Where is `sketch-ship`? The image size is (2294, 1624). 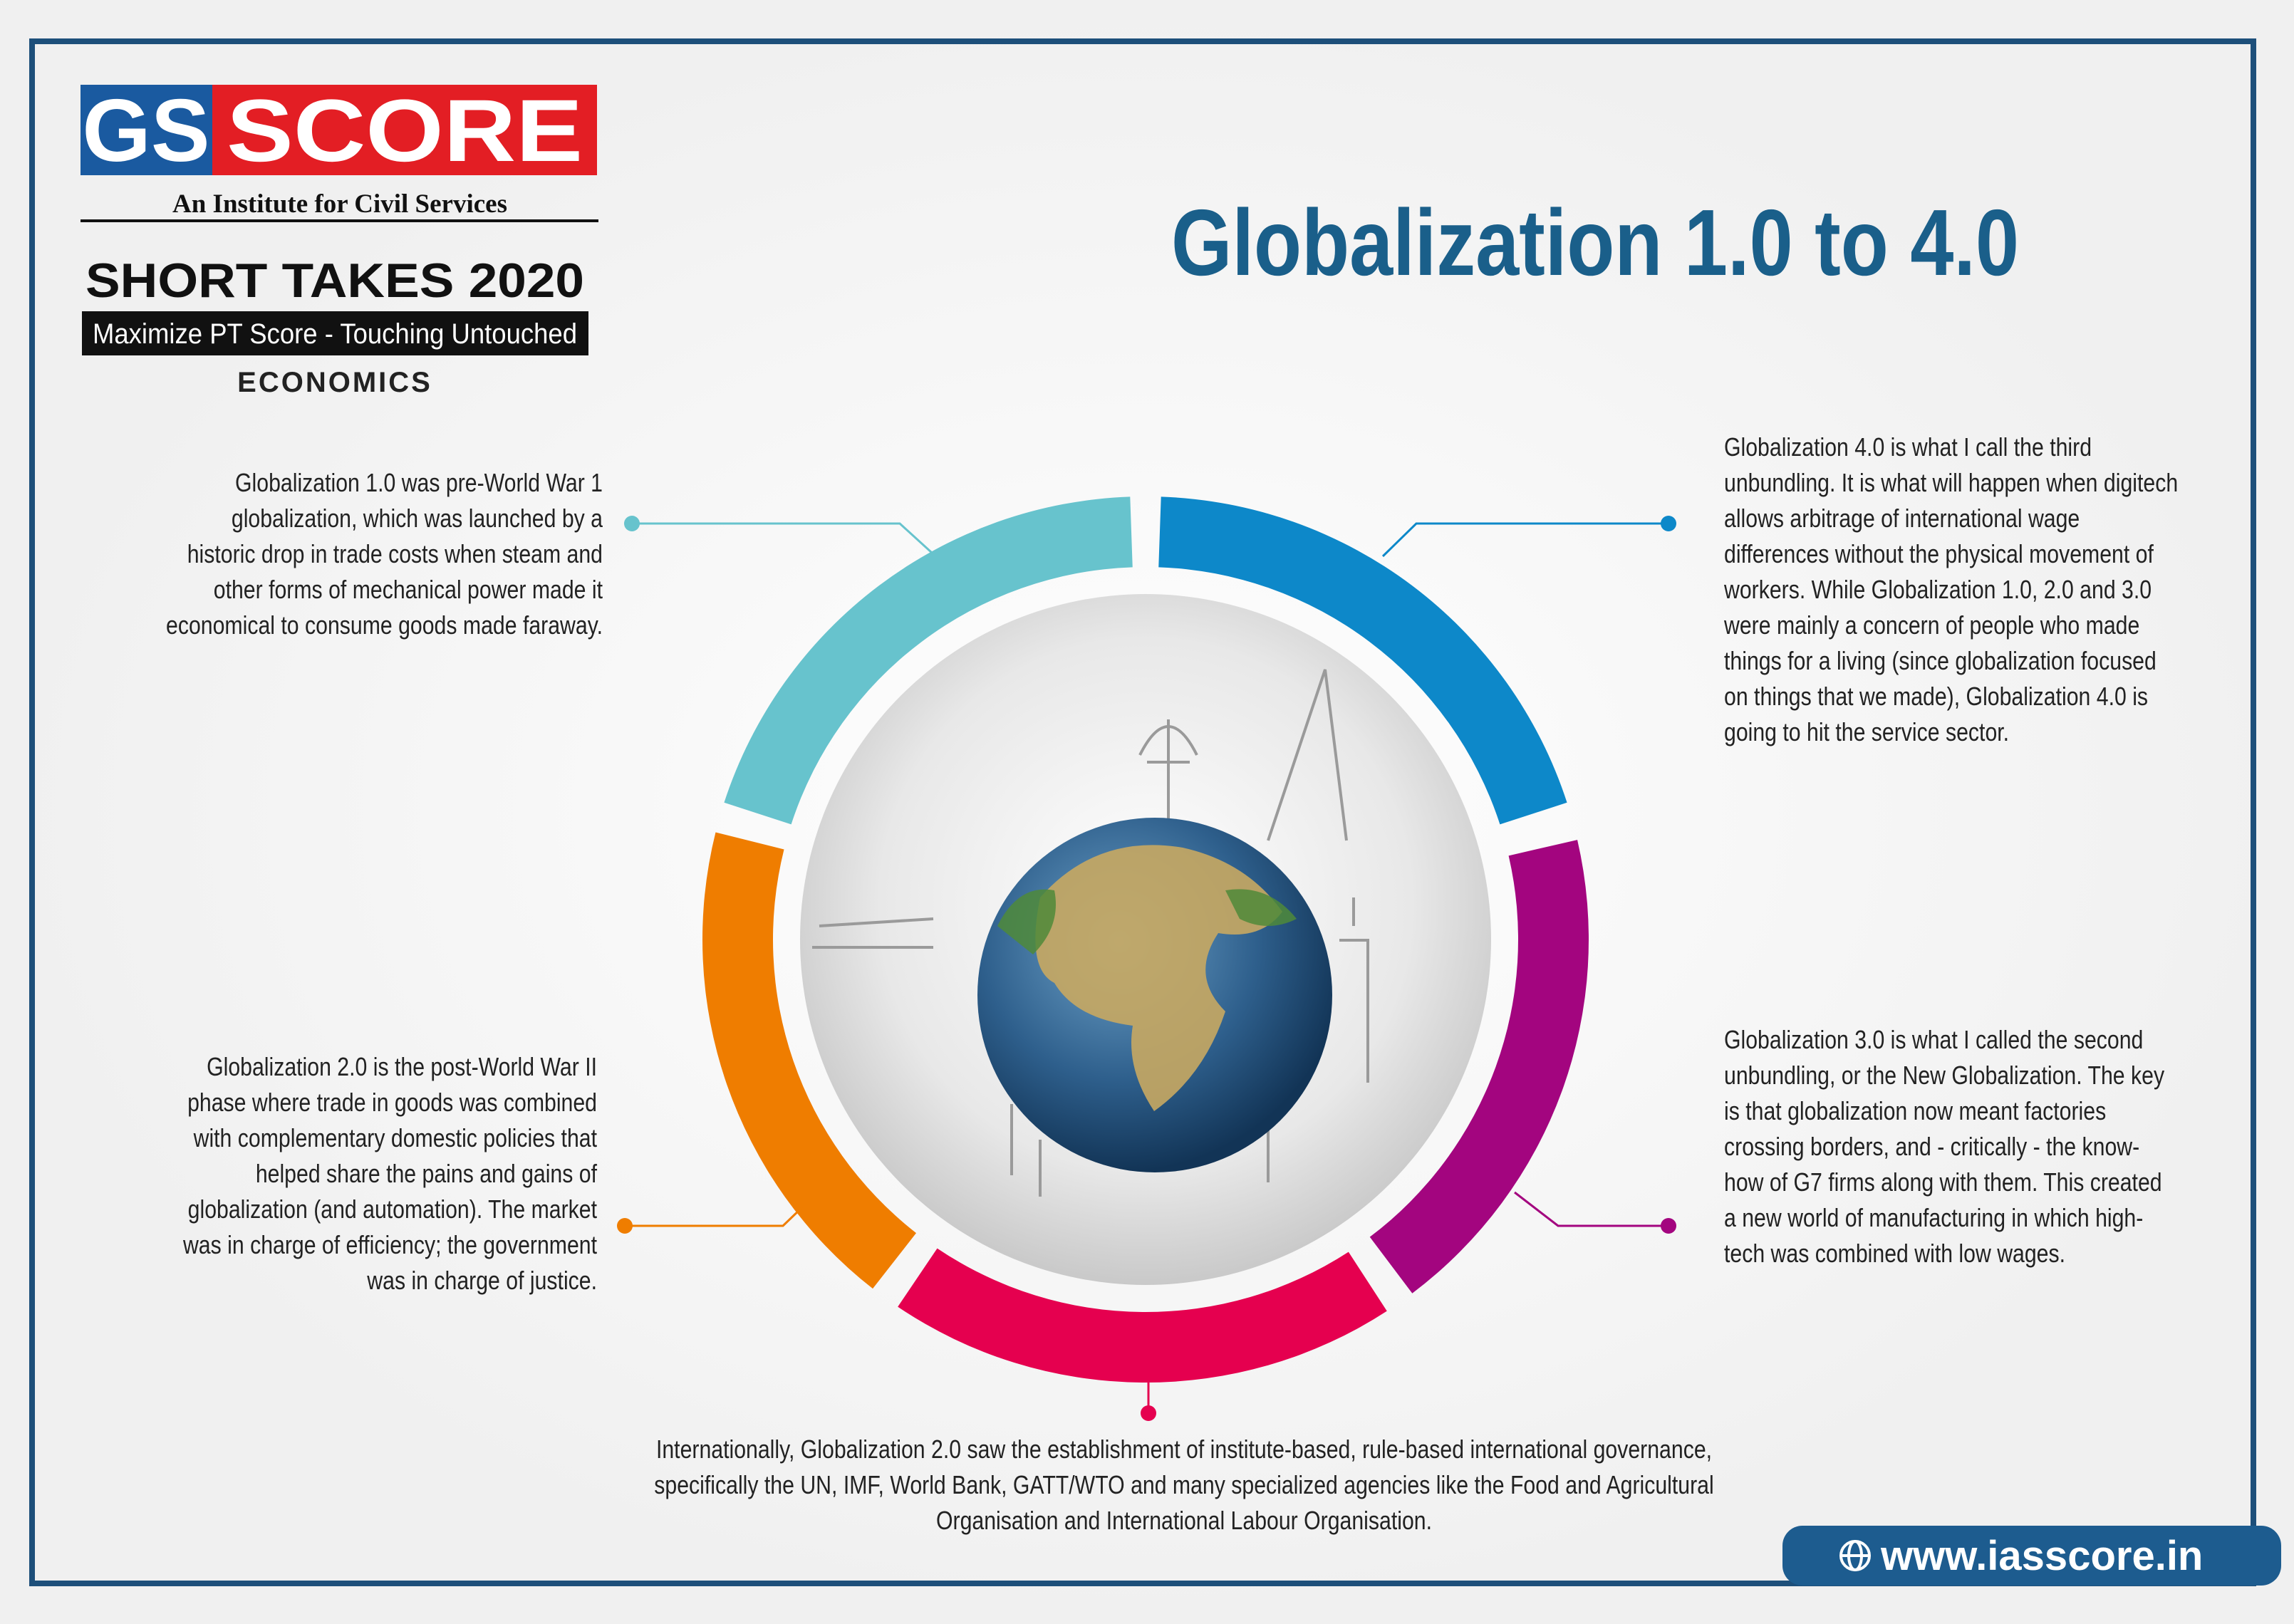 sketch-ship is located at coordinates (873, 933).